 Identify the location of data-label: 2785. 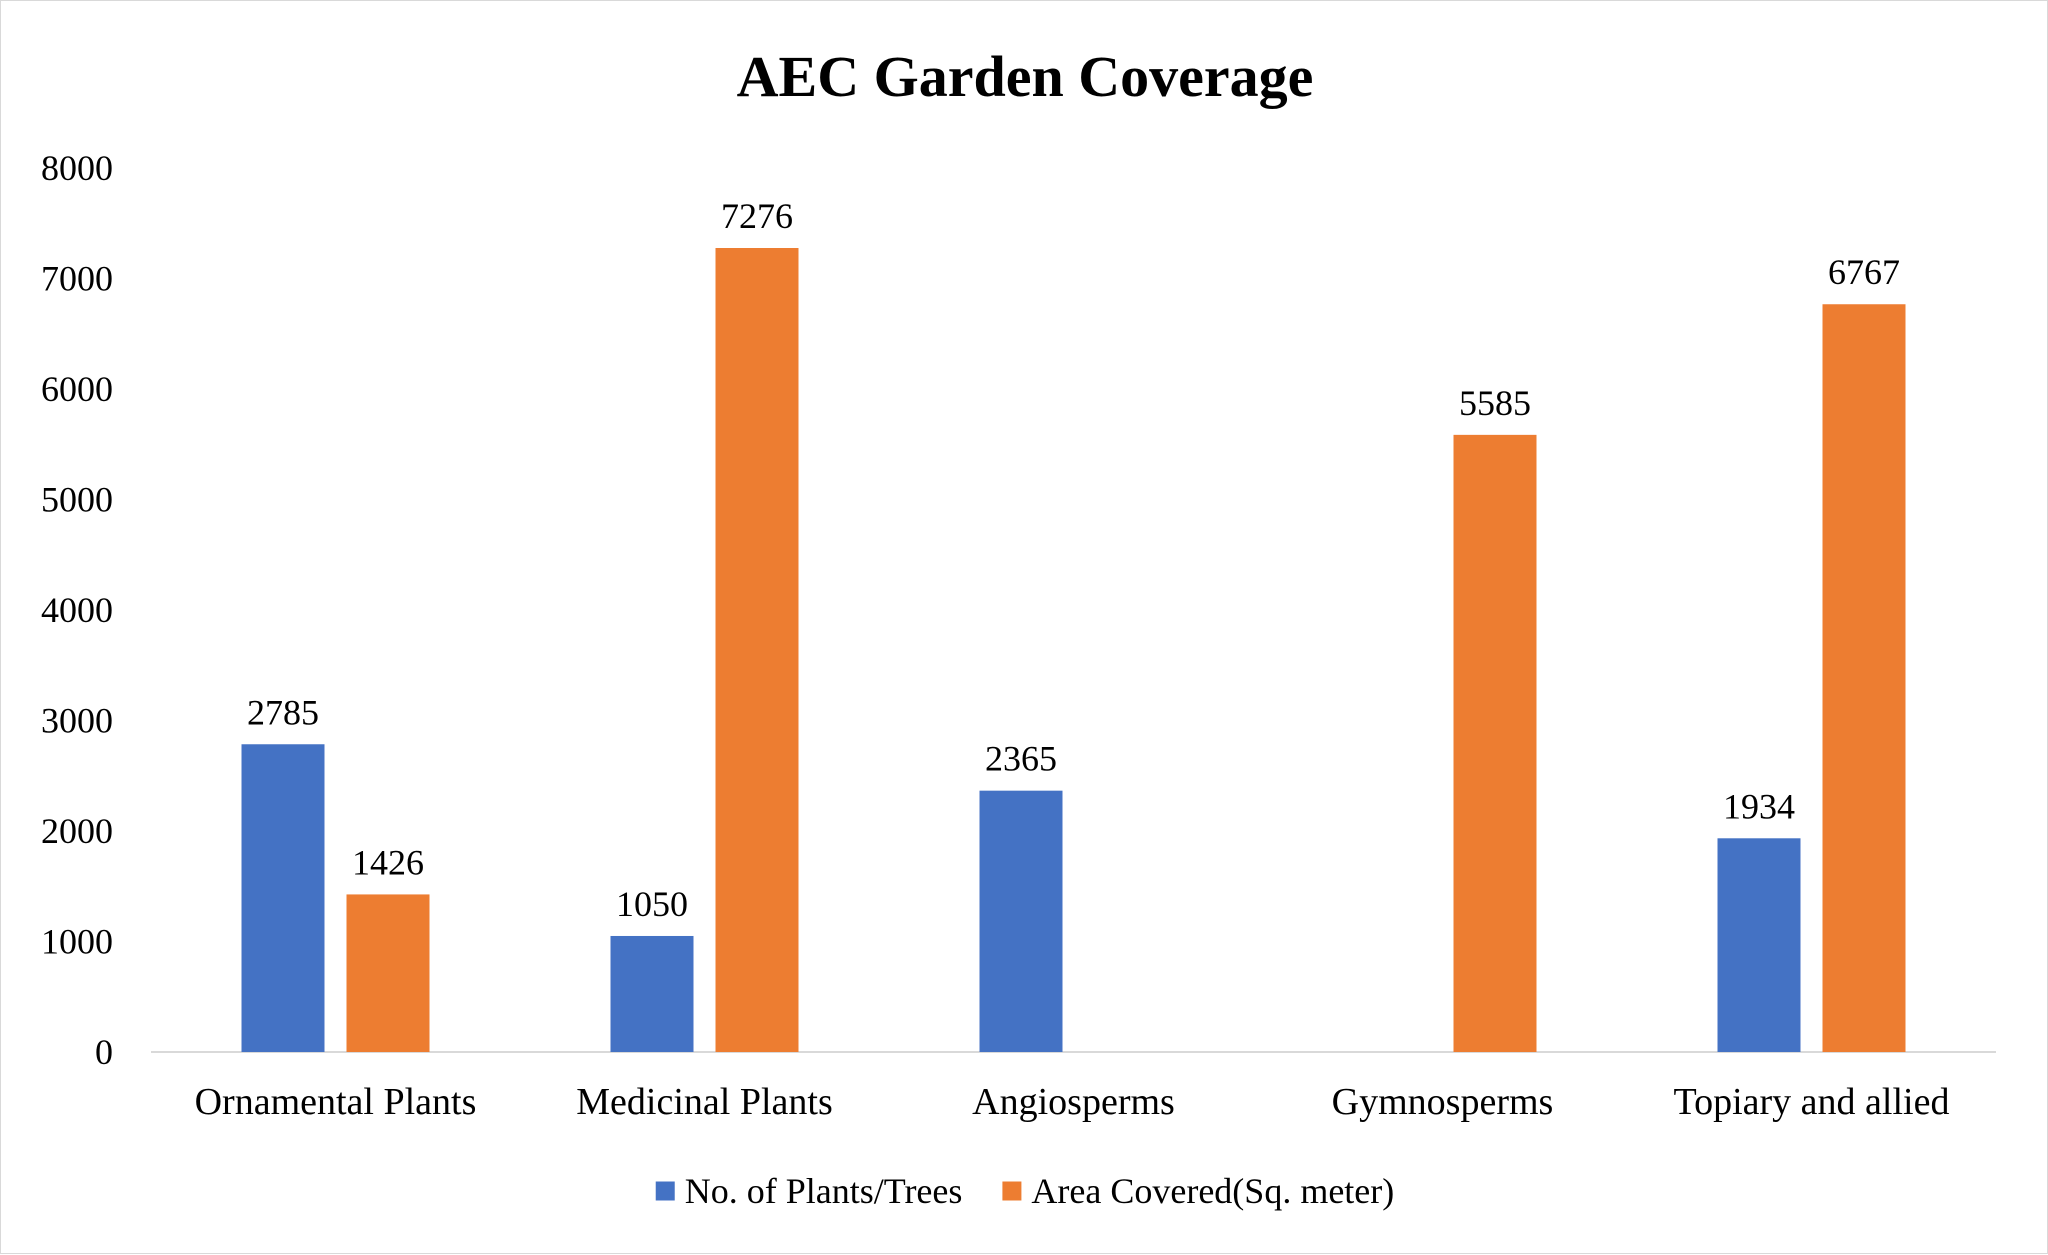
(283, 712).